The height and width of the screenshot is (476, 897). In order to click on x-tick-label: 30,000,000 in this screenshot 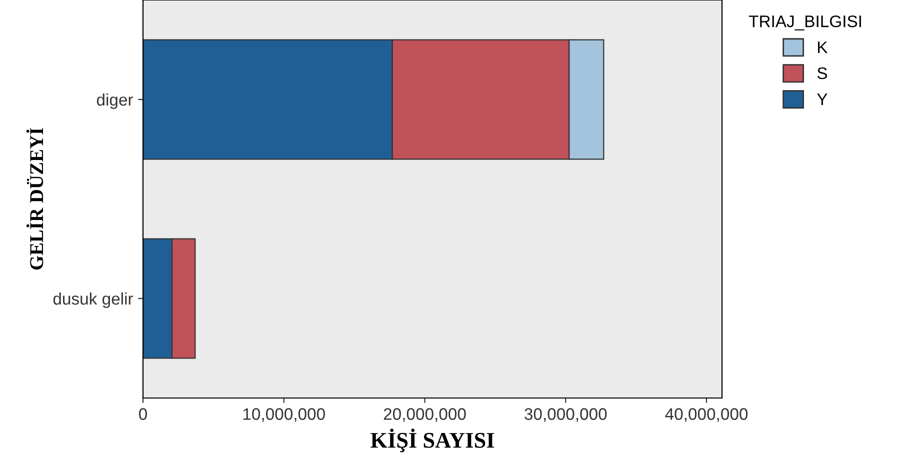, I will do `click(565, 415)`.